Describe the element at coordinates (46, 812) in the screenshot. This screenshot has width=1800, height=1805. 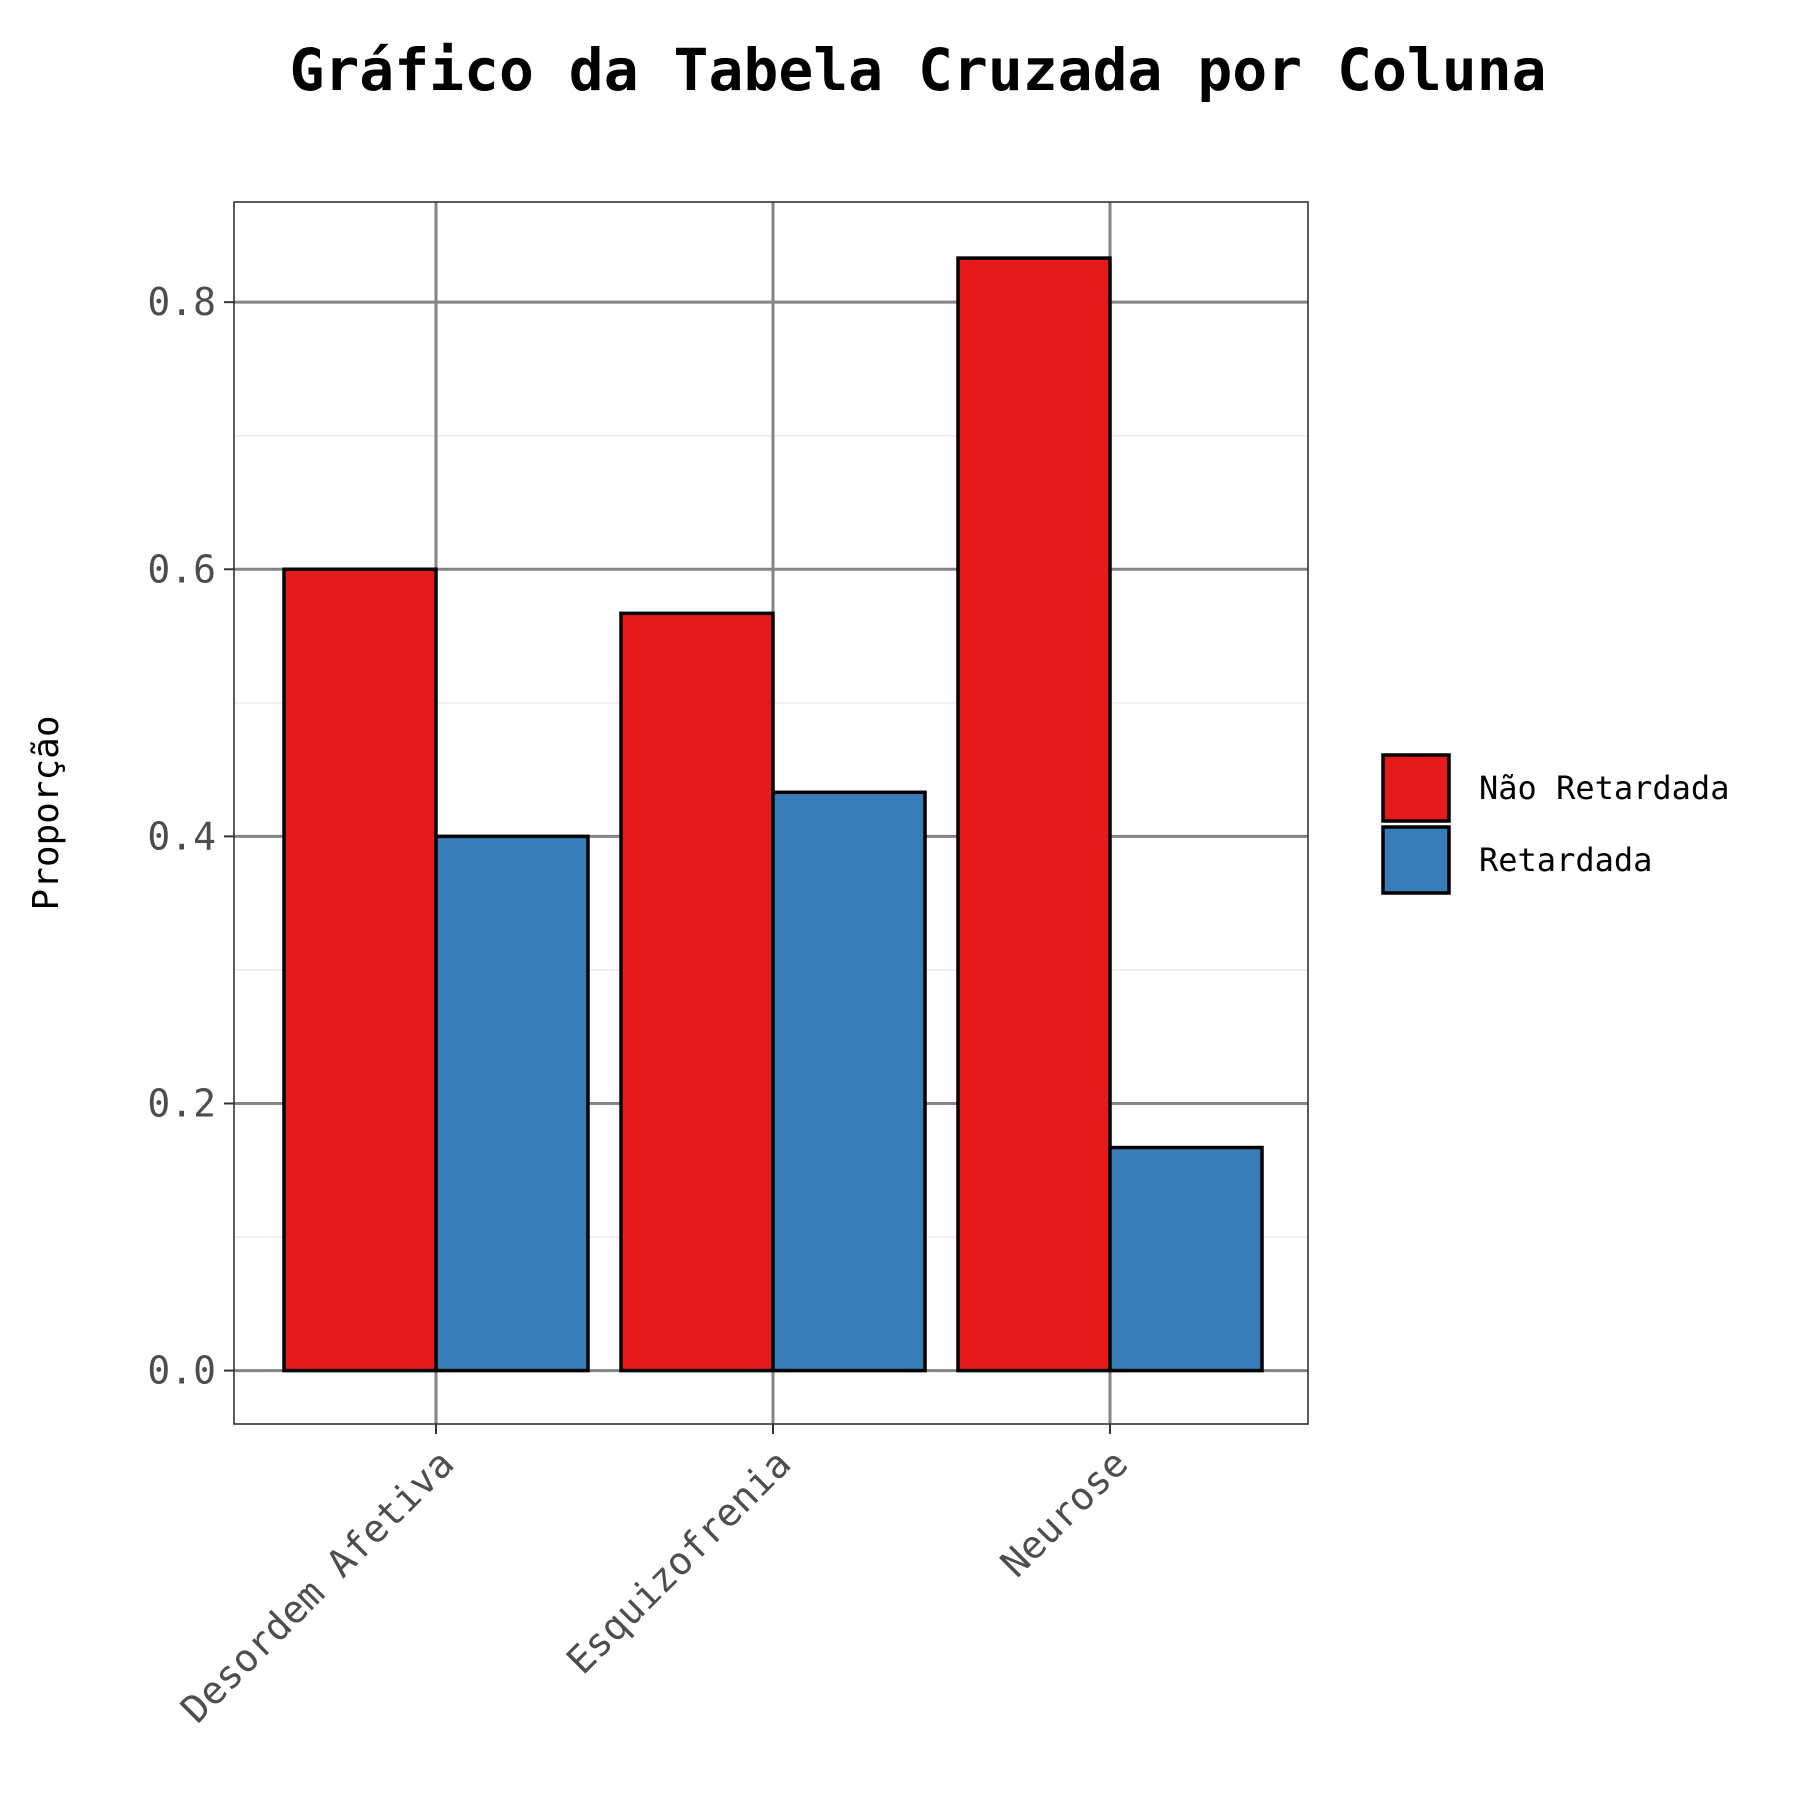
I see `y-axis-title: Proporção` at that location.